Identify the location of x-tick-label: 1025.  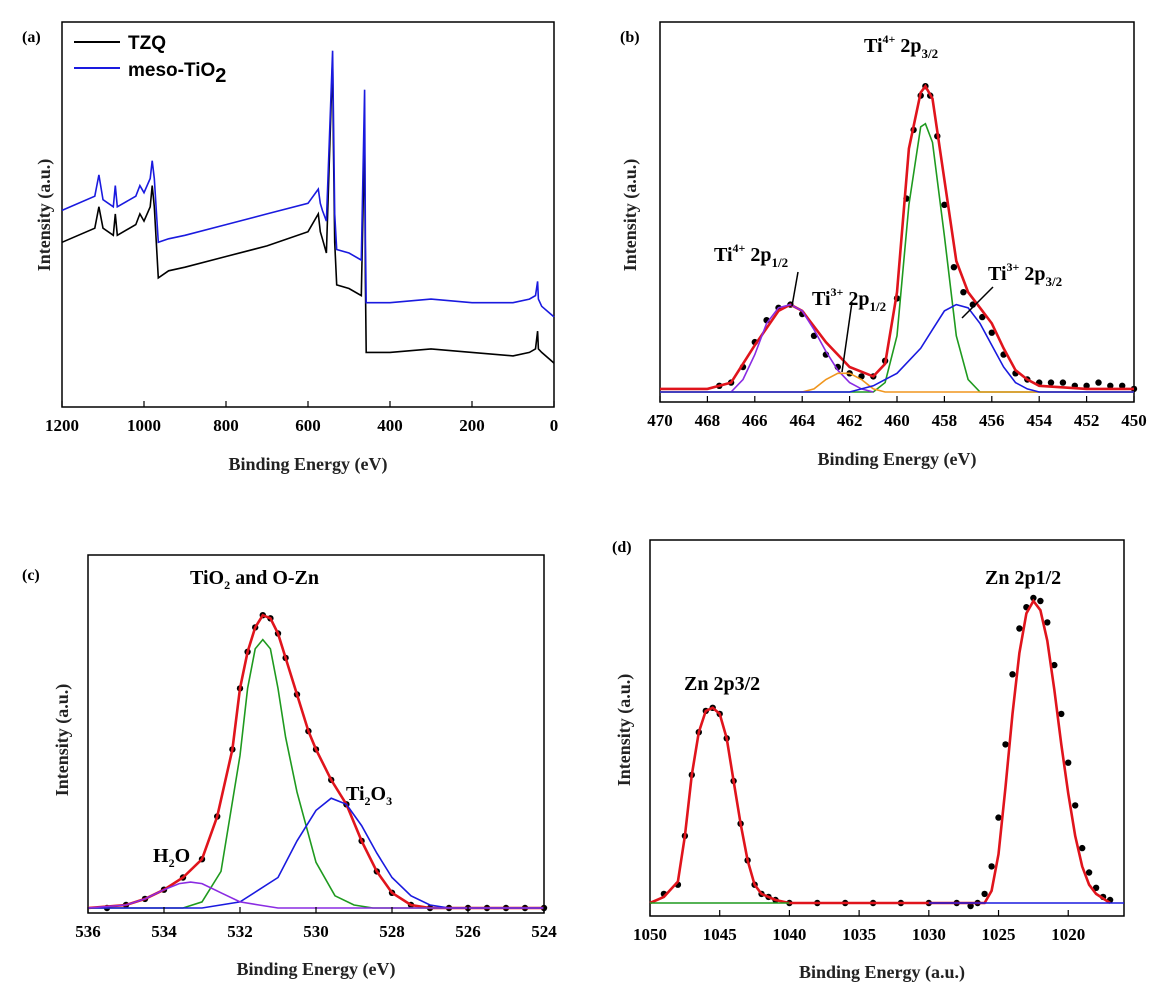
(999, 934).